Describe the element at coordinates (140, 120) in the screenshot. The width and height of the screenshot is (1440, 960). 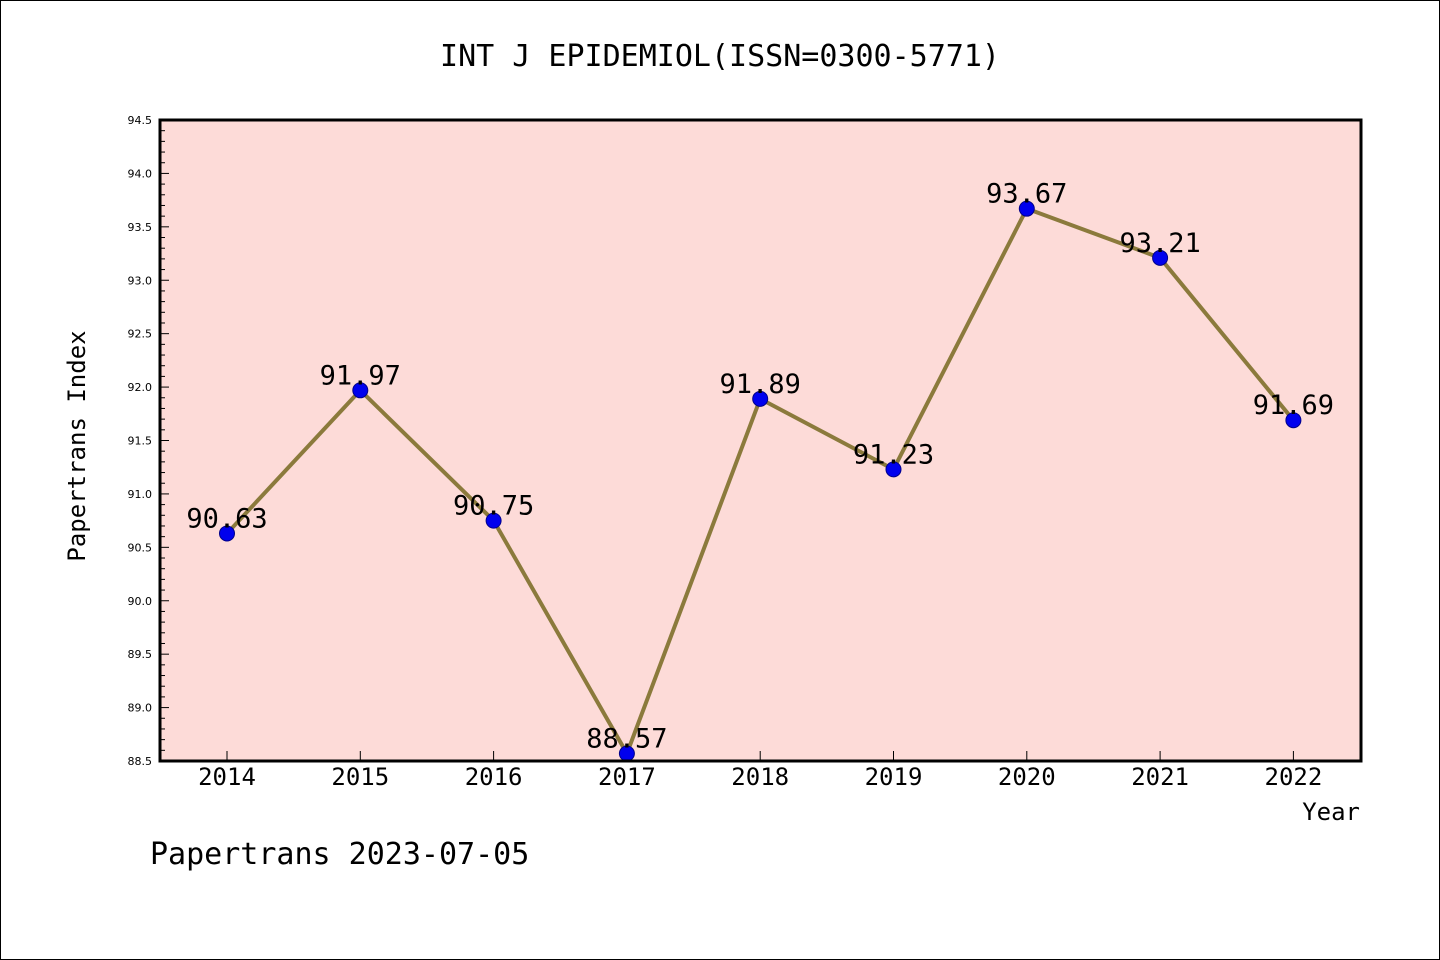
I see `y-tick-label: 94.5` at that location.